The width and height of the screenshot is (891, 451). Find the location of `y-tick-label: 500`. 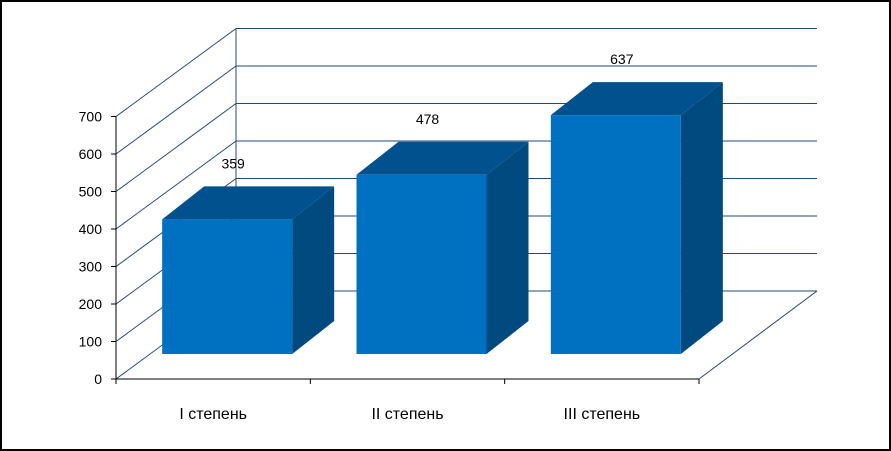

y-tick-label: 500 is located at coordinates (91, 192).